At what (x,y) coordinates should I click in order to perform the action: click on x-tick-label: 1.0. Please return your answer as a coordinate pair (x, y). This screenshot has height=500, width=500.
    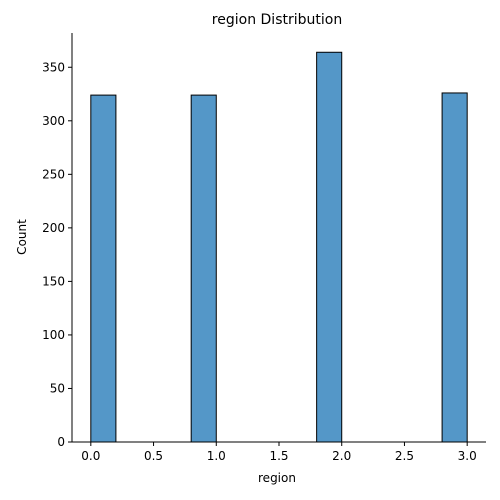
    Looking at the image, I should click on (216, 456).